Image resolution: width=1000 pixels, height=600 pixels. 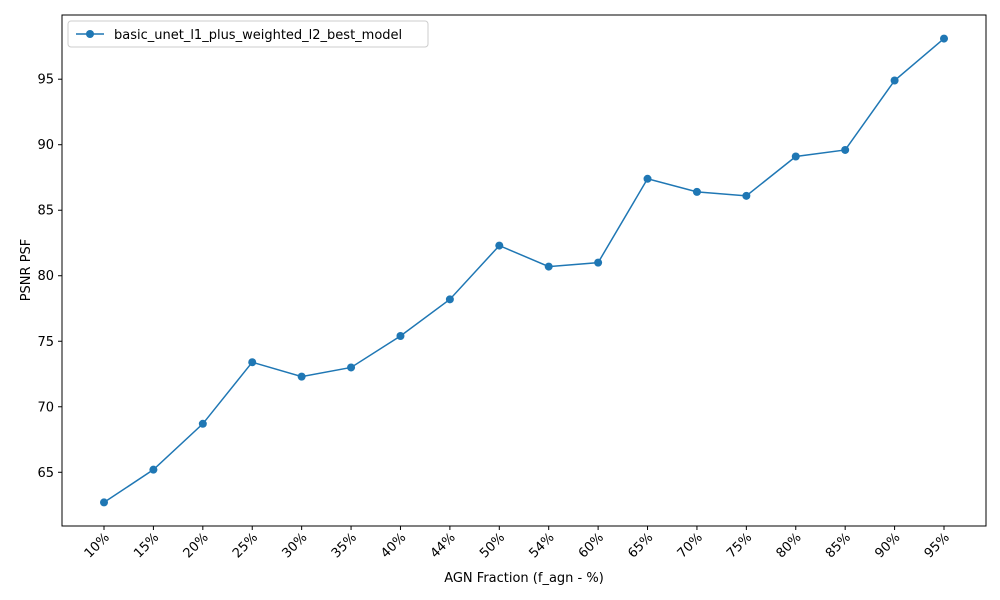 I want to click on x-tick-label: 40%, so click(x=393, y=545).